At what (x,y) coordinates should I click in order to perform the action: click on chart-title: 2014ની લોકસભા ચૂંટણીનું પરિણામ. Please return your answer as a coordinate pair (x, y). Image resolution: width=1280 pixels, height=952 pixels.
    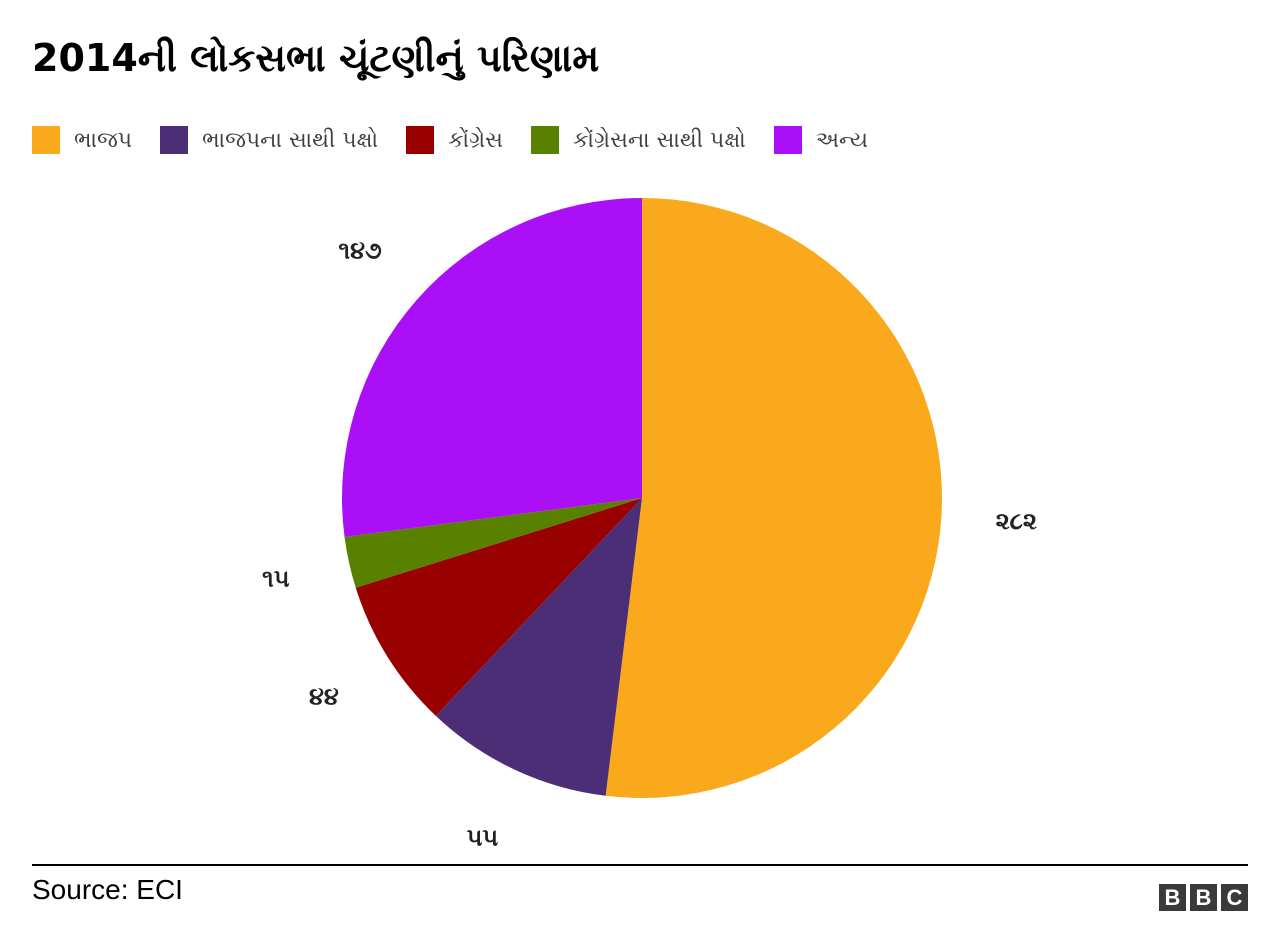
    Looking at the image, I should click on (316, 58).